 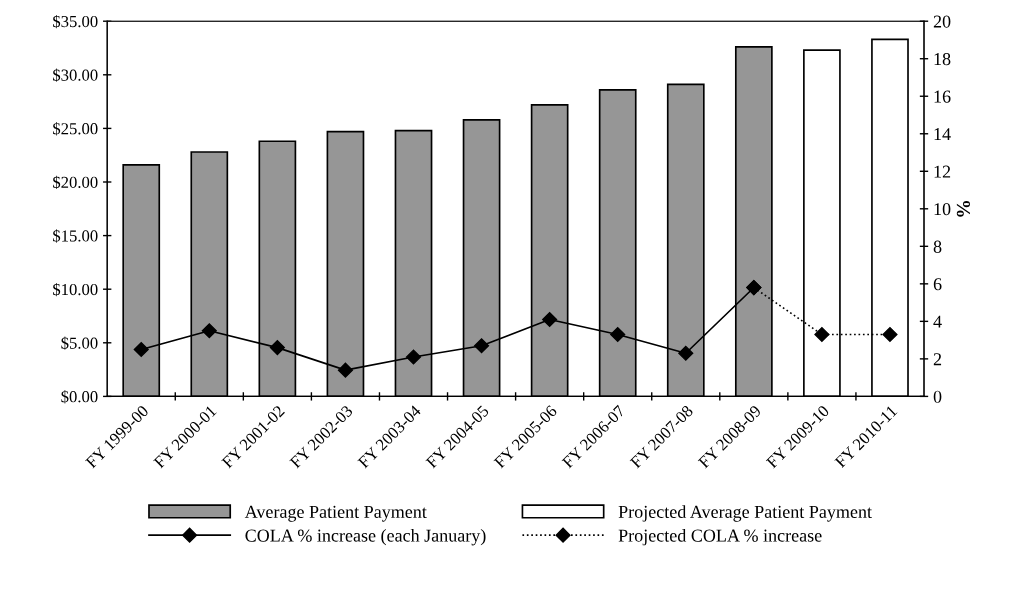 I want to click on y2-tick-label: 0, so click(x=937, y=396).